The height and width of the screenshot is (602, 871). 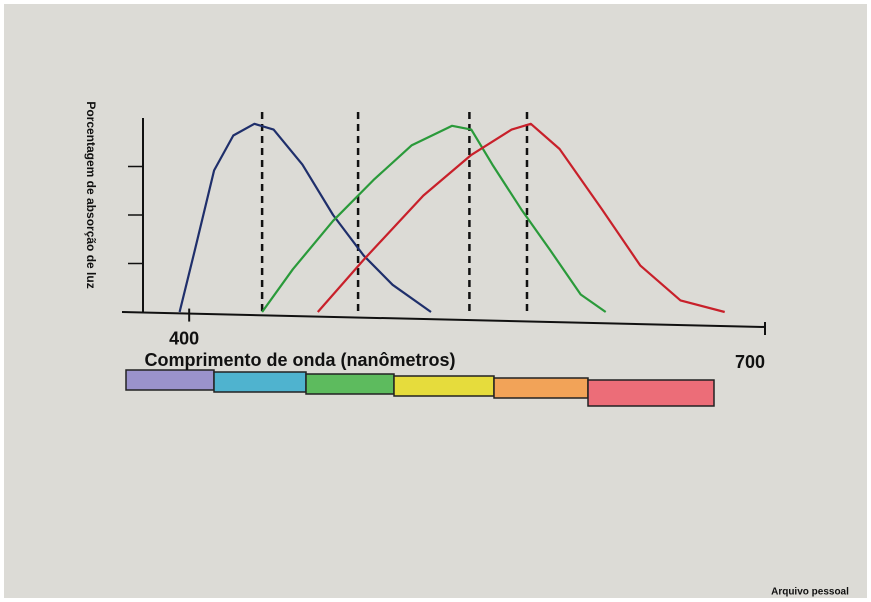 What do you see at coordinates (443, 319) in the screenshot?
I see `x-axis` at bounding box center [443, 319].